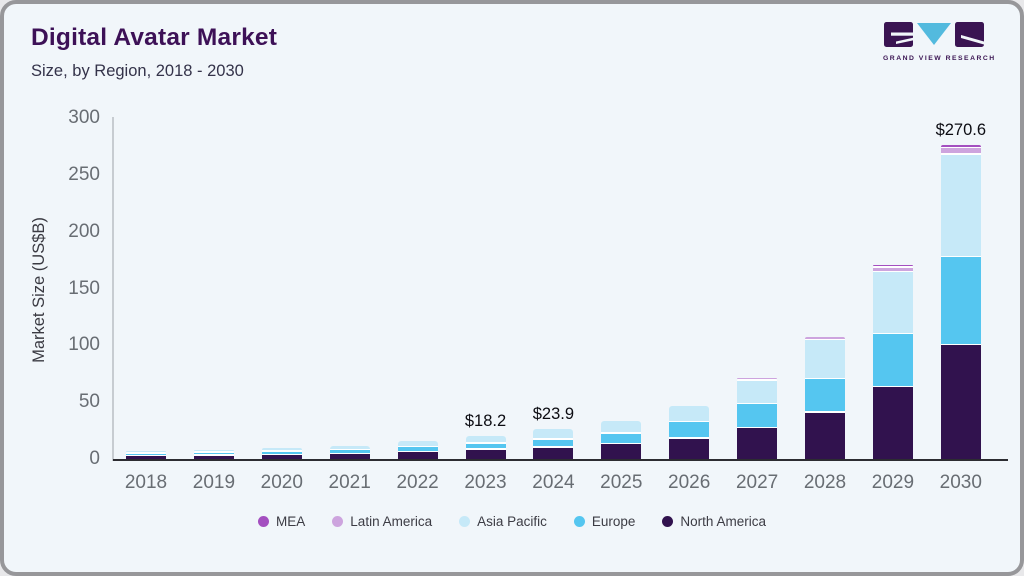 This screenshot has height=576, width=1024. Describe the element at coordinates (892, 266) in the screenshot. I see `segment-mea-2029` at that location.